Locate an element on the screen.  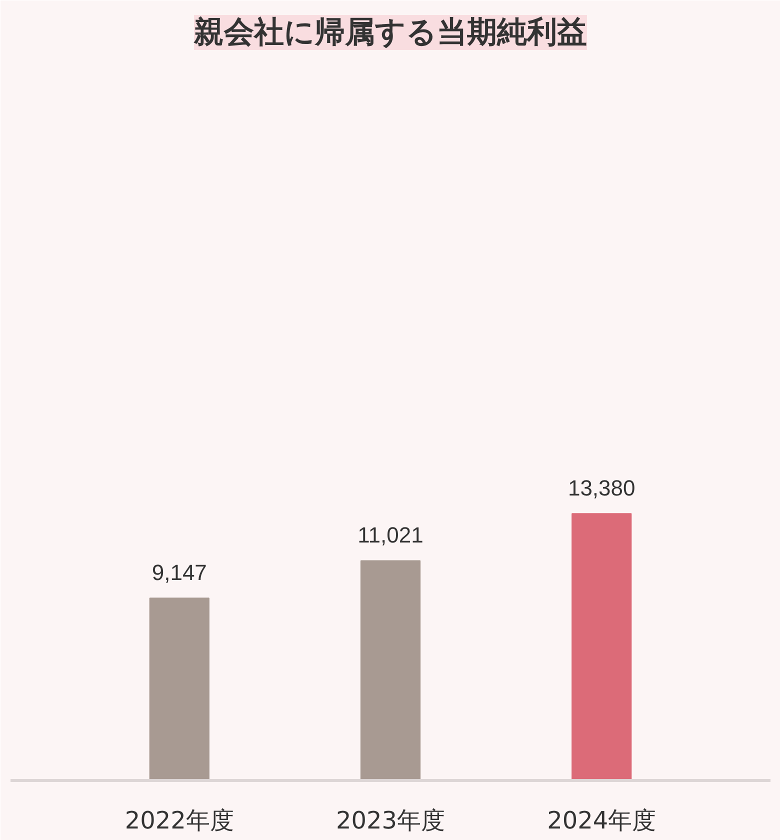
x-tick-label: 2022年度 is located at coordinates (179, 820).